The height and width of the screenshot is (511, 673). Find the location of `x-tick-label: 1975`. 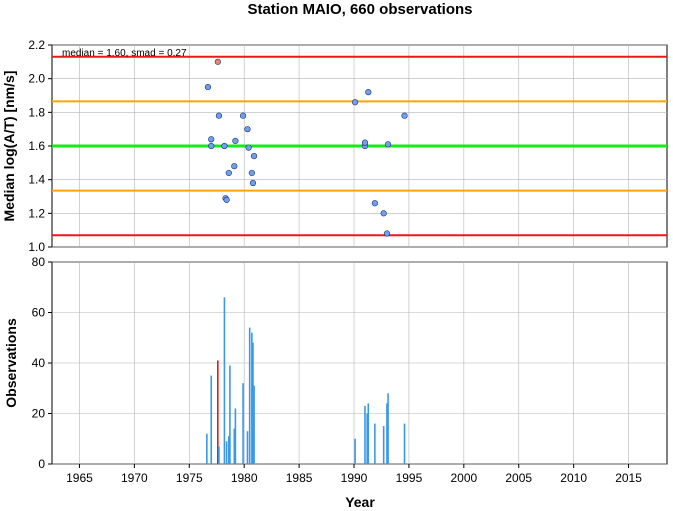

x-tick-label: 1975 is located at coordinates (189, 478).